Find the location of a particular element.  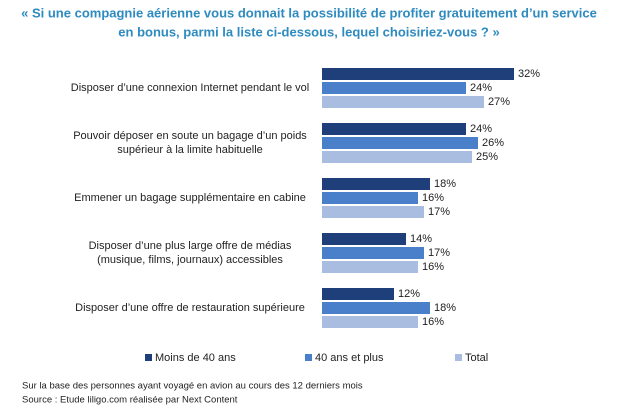

legend-label: Total is located at coordinates (476, 358).